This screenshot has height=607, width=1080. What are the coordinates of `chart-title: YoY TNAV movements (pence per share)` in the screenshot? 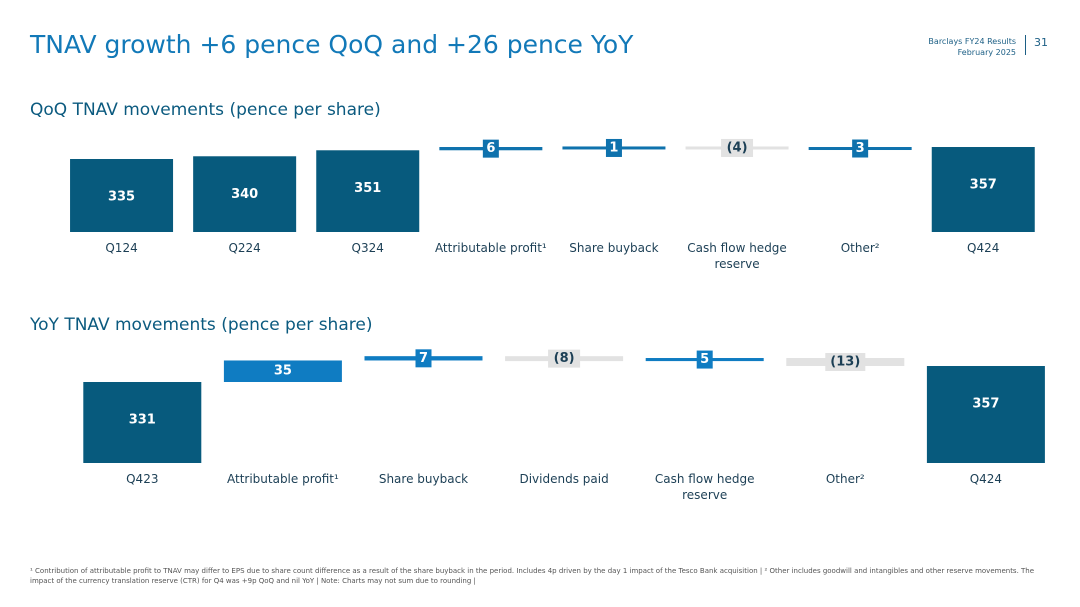 It's located at (200, 325).